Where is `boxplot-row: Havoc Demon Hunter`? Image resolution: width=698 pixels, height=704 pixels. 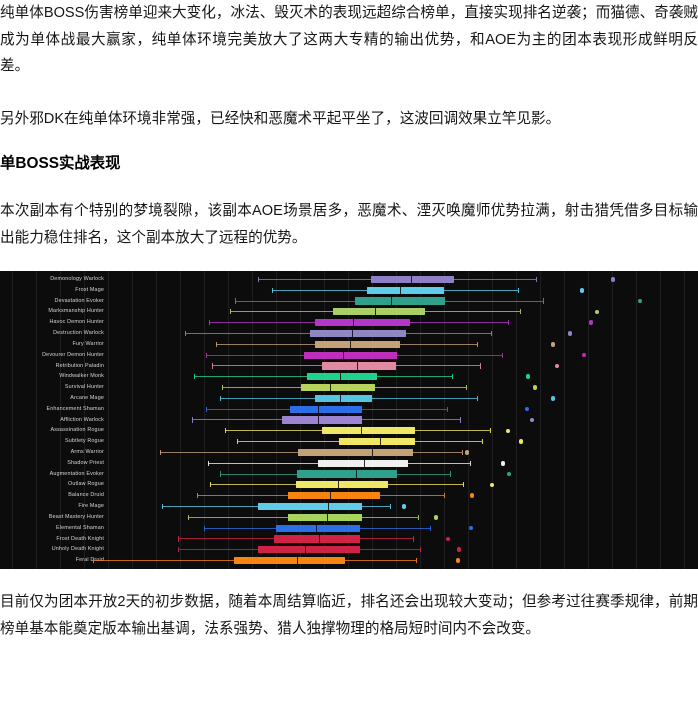 boxplot-row: Havoc Demon Hunter is located at coordinates (349, 322).